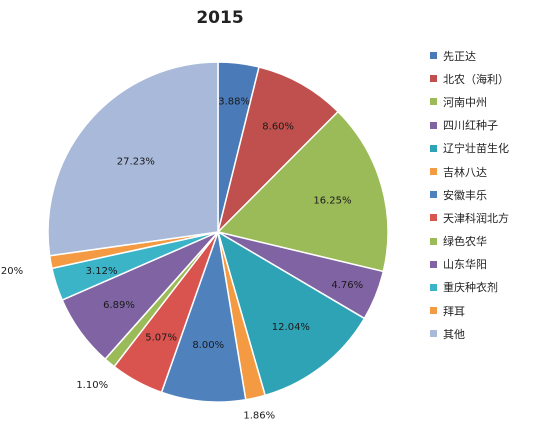 The width and height of the screenshot is (545, 448). I want to click on legend-item: 先正达, so click(486, 55).